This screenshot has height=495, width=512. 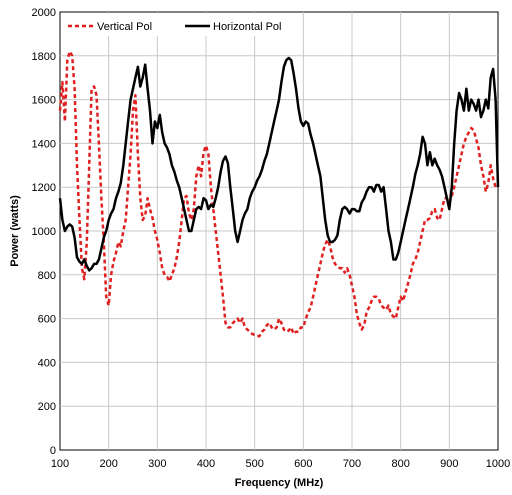 I want to click on x-axis-title: Frequency (MHz), so click(x=279, y=483).